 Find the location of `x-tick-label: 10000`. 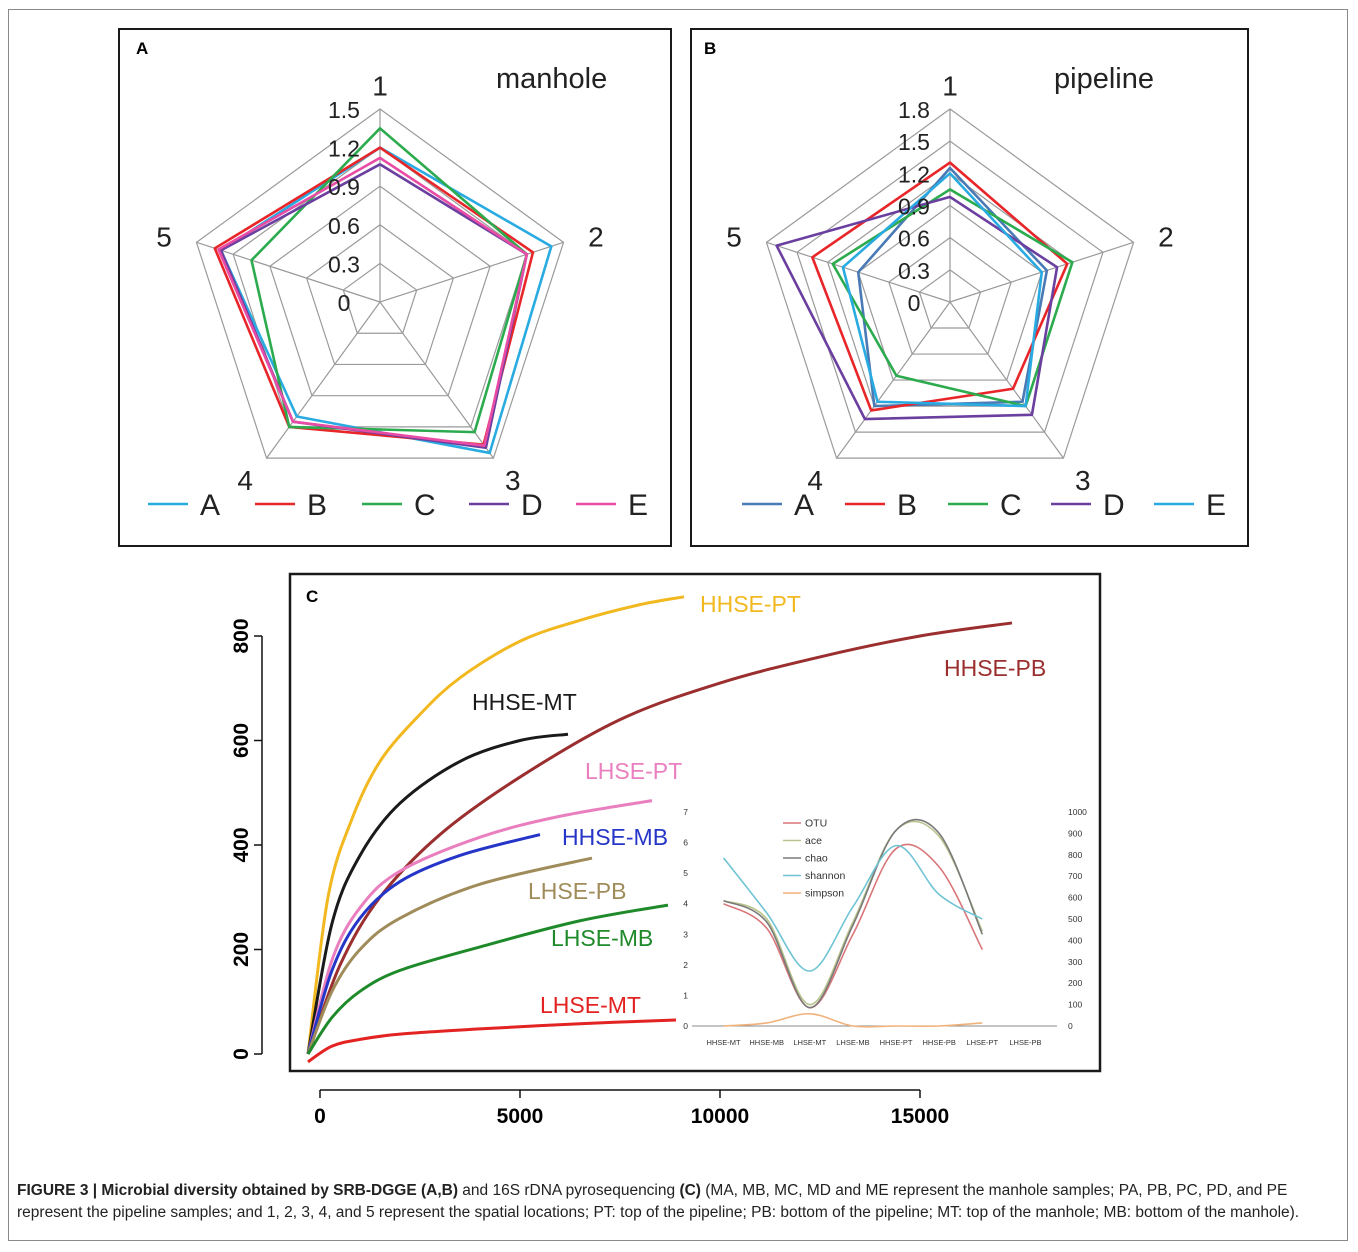

x-tick-label: 10000 is located at coordinates (720, 1116).